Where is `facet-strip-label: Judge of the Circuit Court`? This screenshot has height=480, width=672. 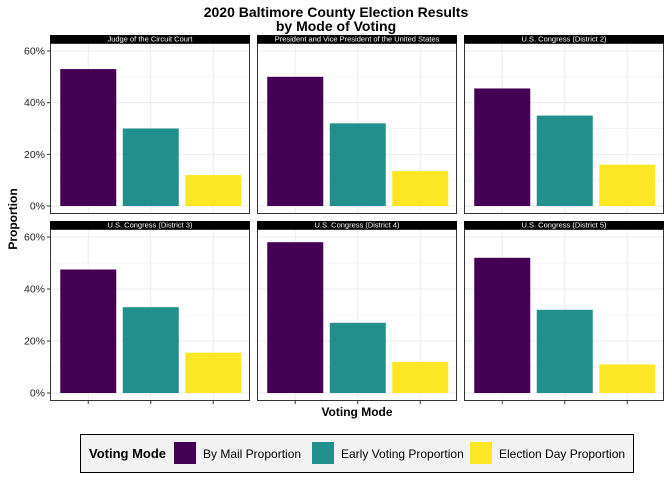
facet-strip-label: Judge of the Circuit Court is located at coordinates (150, 39).